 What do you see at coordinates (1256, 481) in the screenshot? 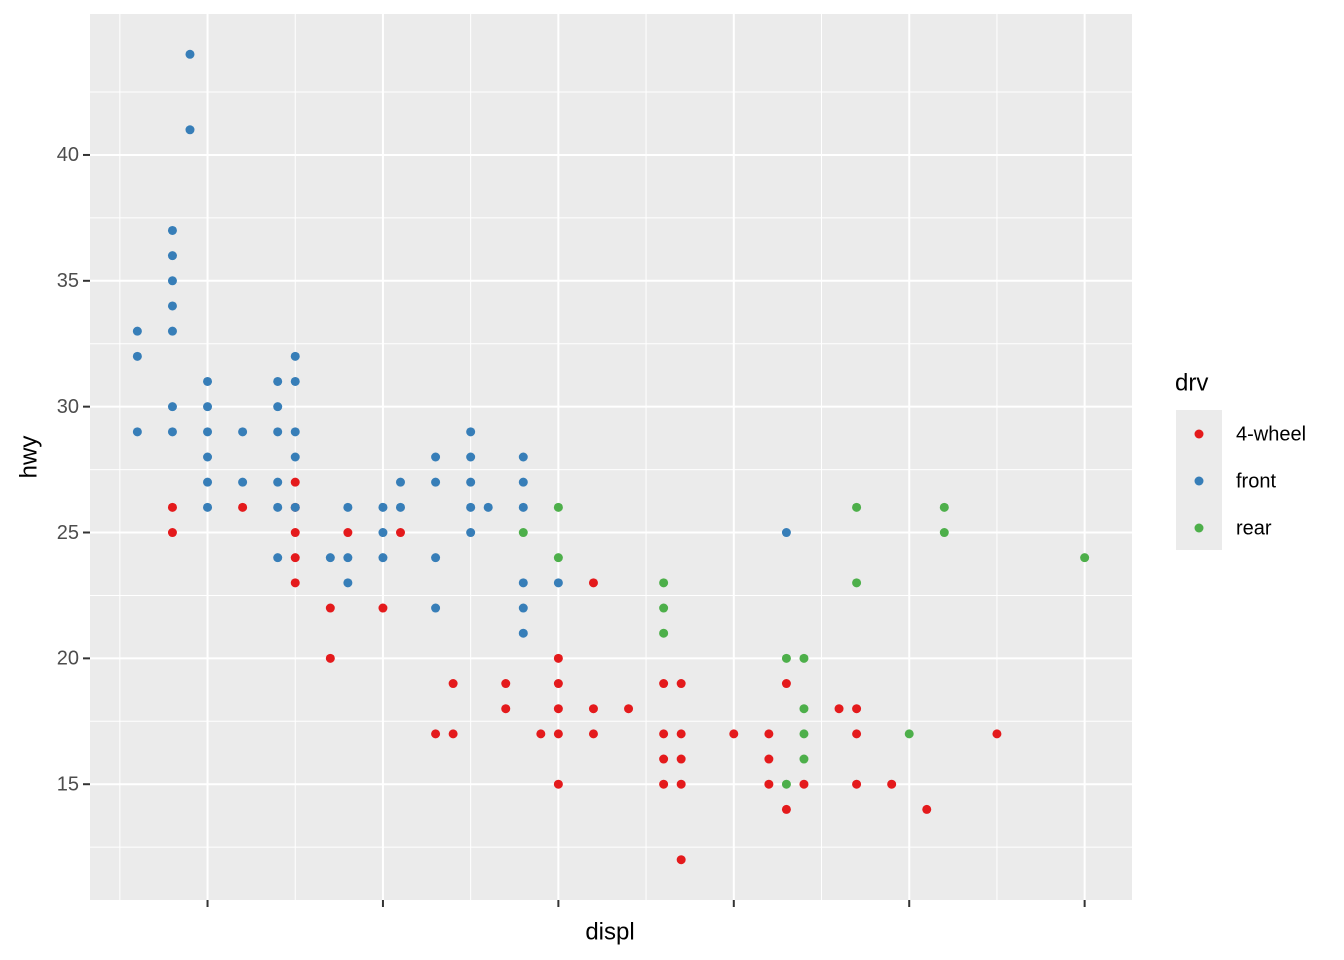
I see `legend-label: front` at bounding box center [1256, 481].